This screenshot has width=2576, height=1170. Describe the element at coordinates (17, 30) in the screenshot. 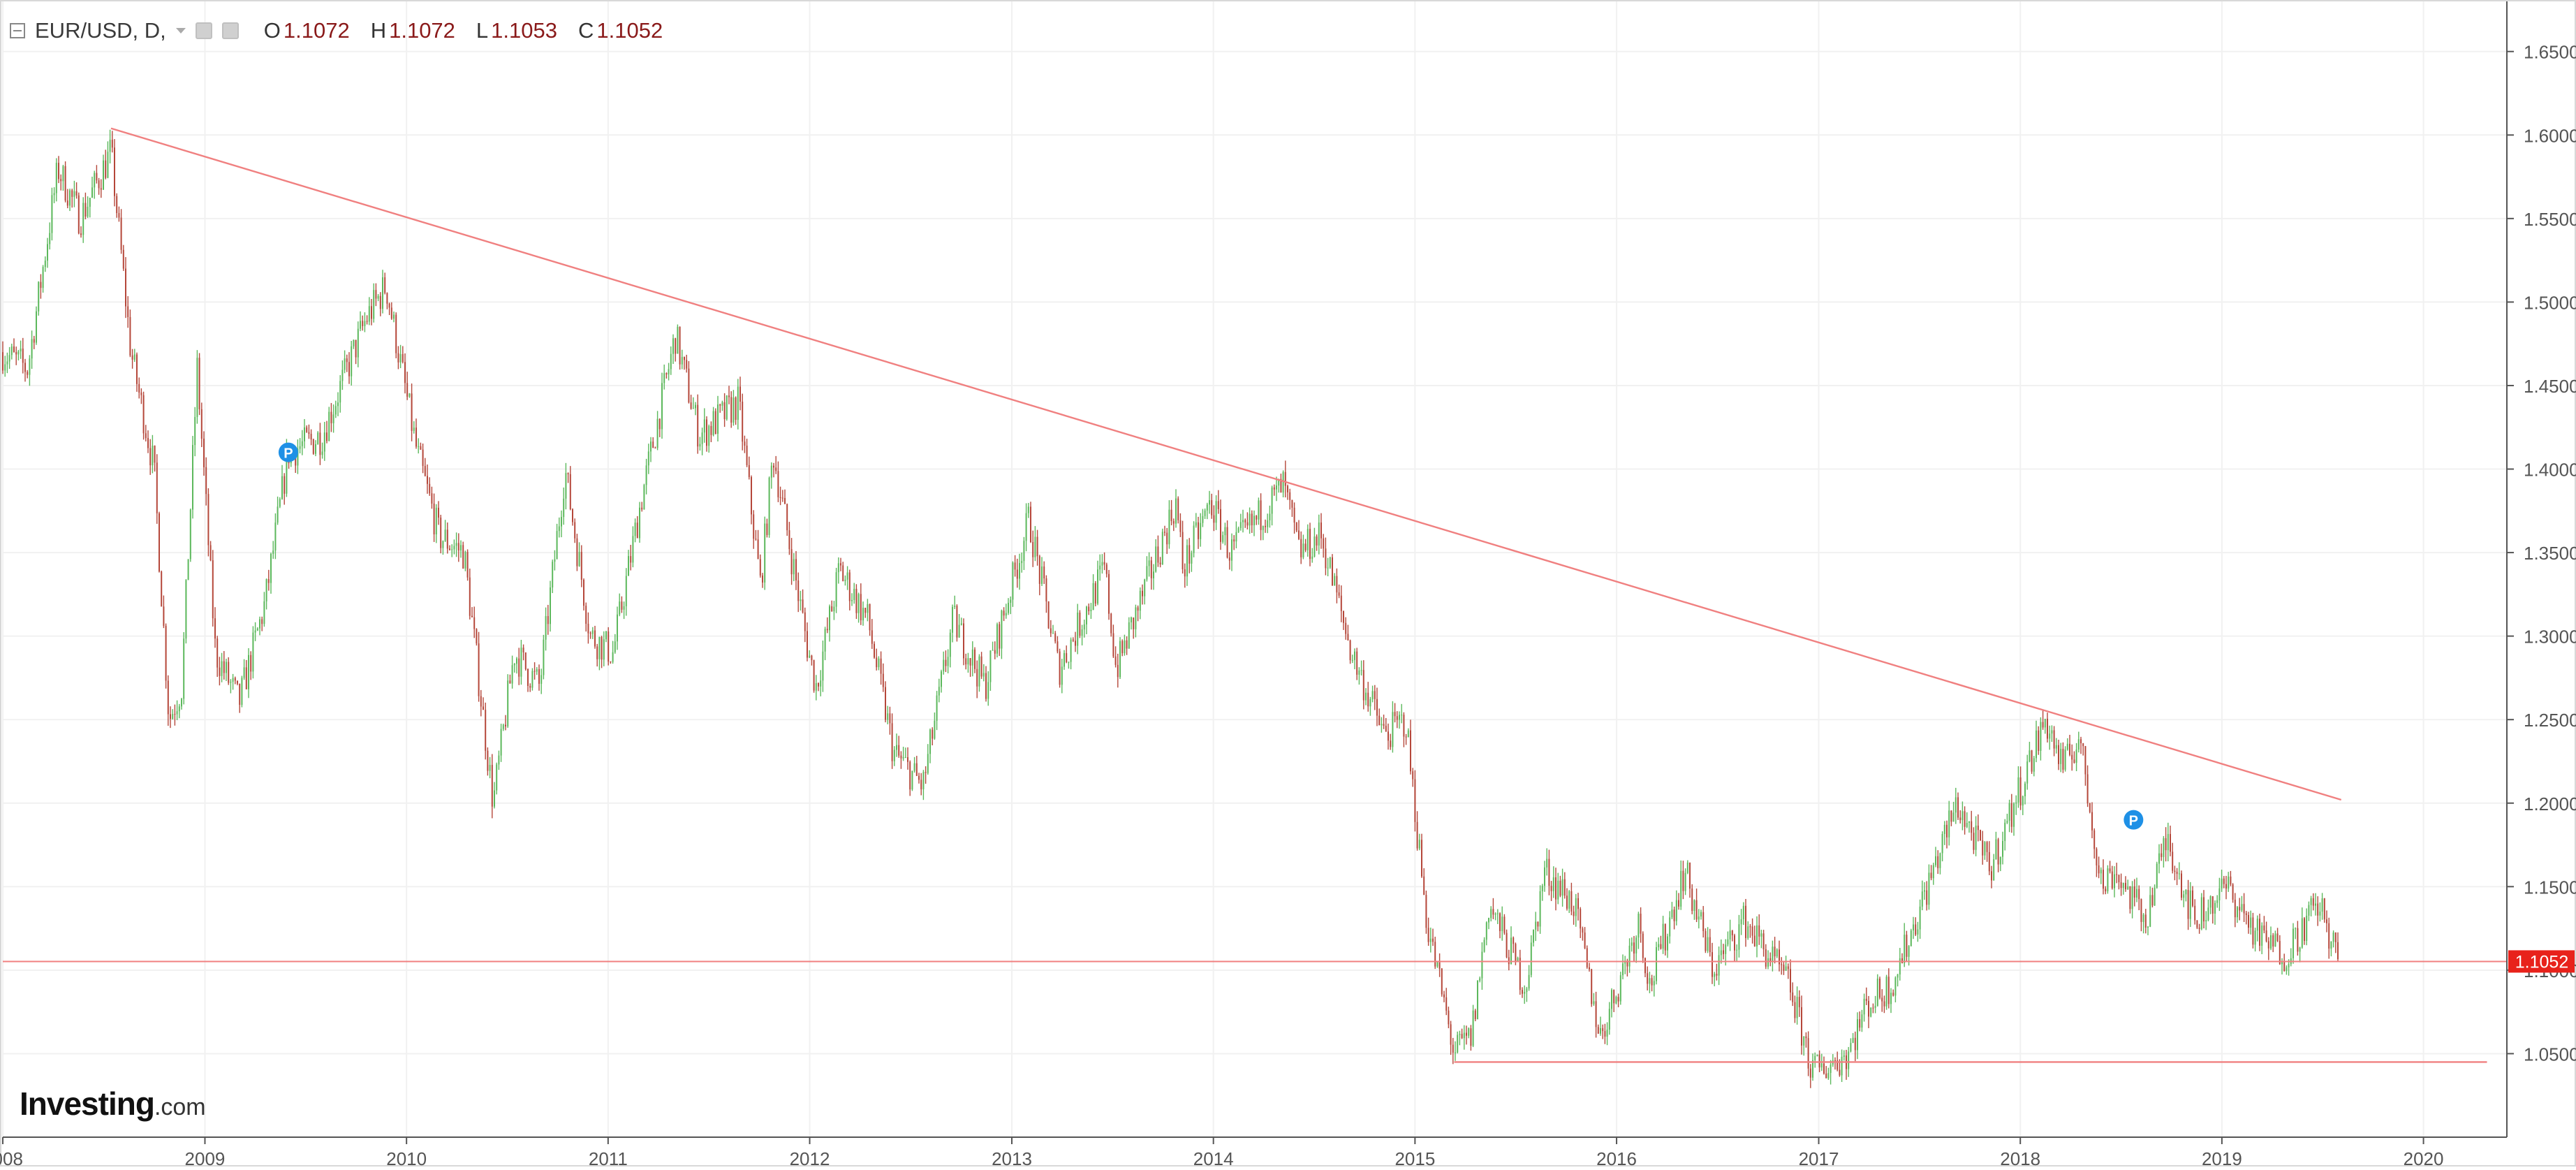

I see `collapse-legend-icon` at that location.